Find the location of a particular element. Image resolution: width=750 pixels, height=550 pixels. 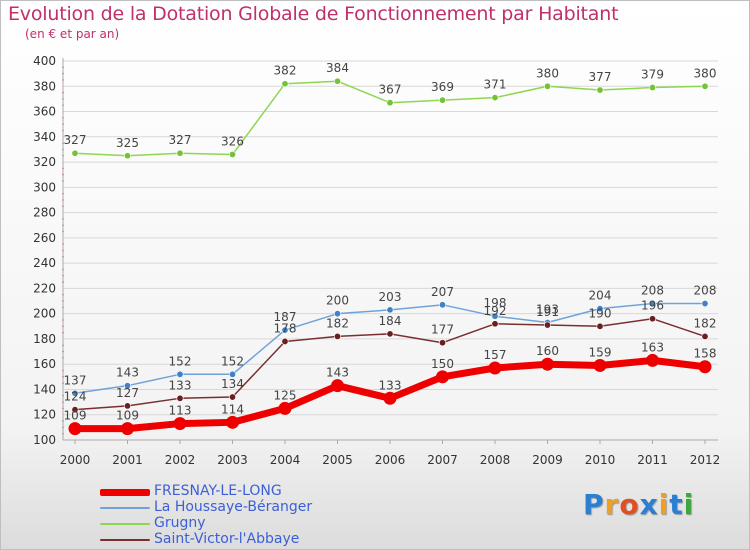

y-tick-label: 100 is located at coordinates (44, 440).